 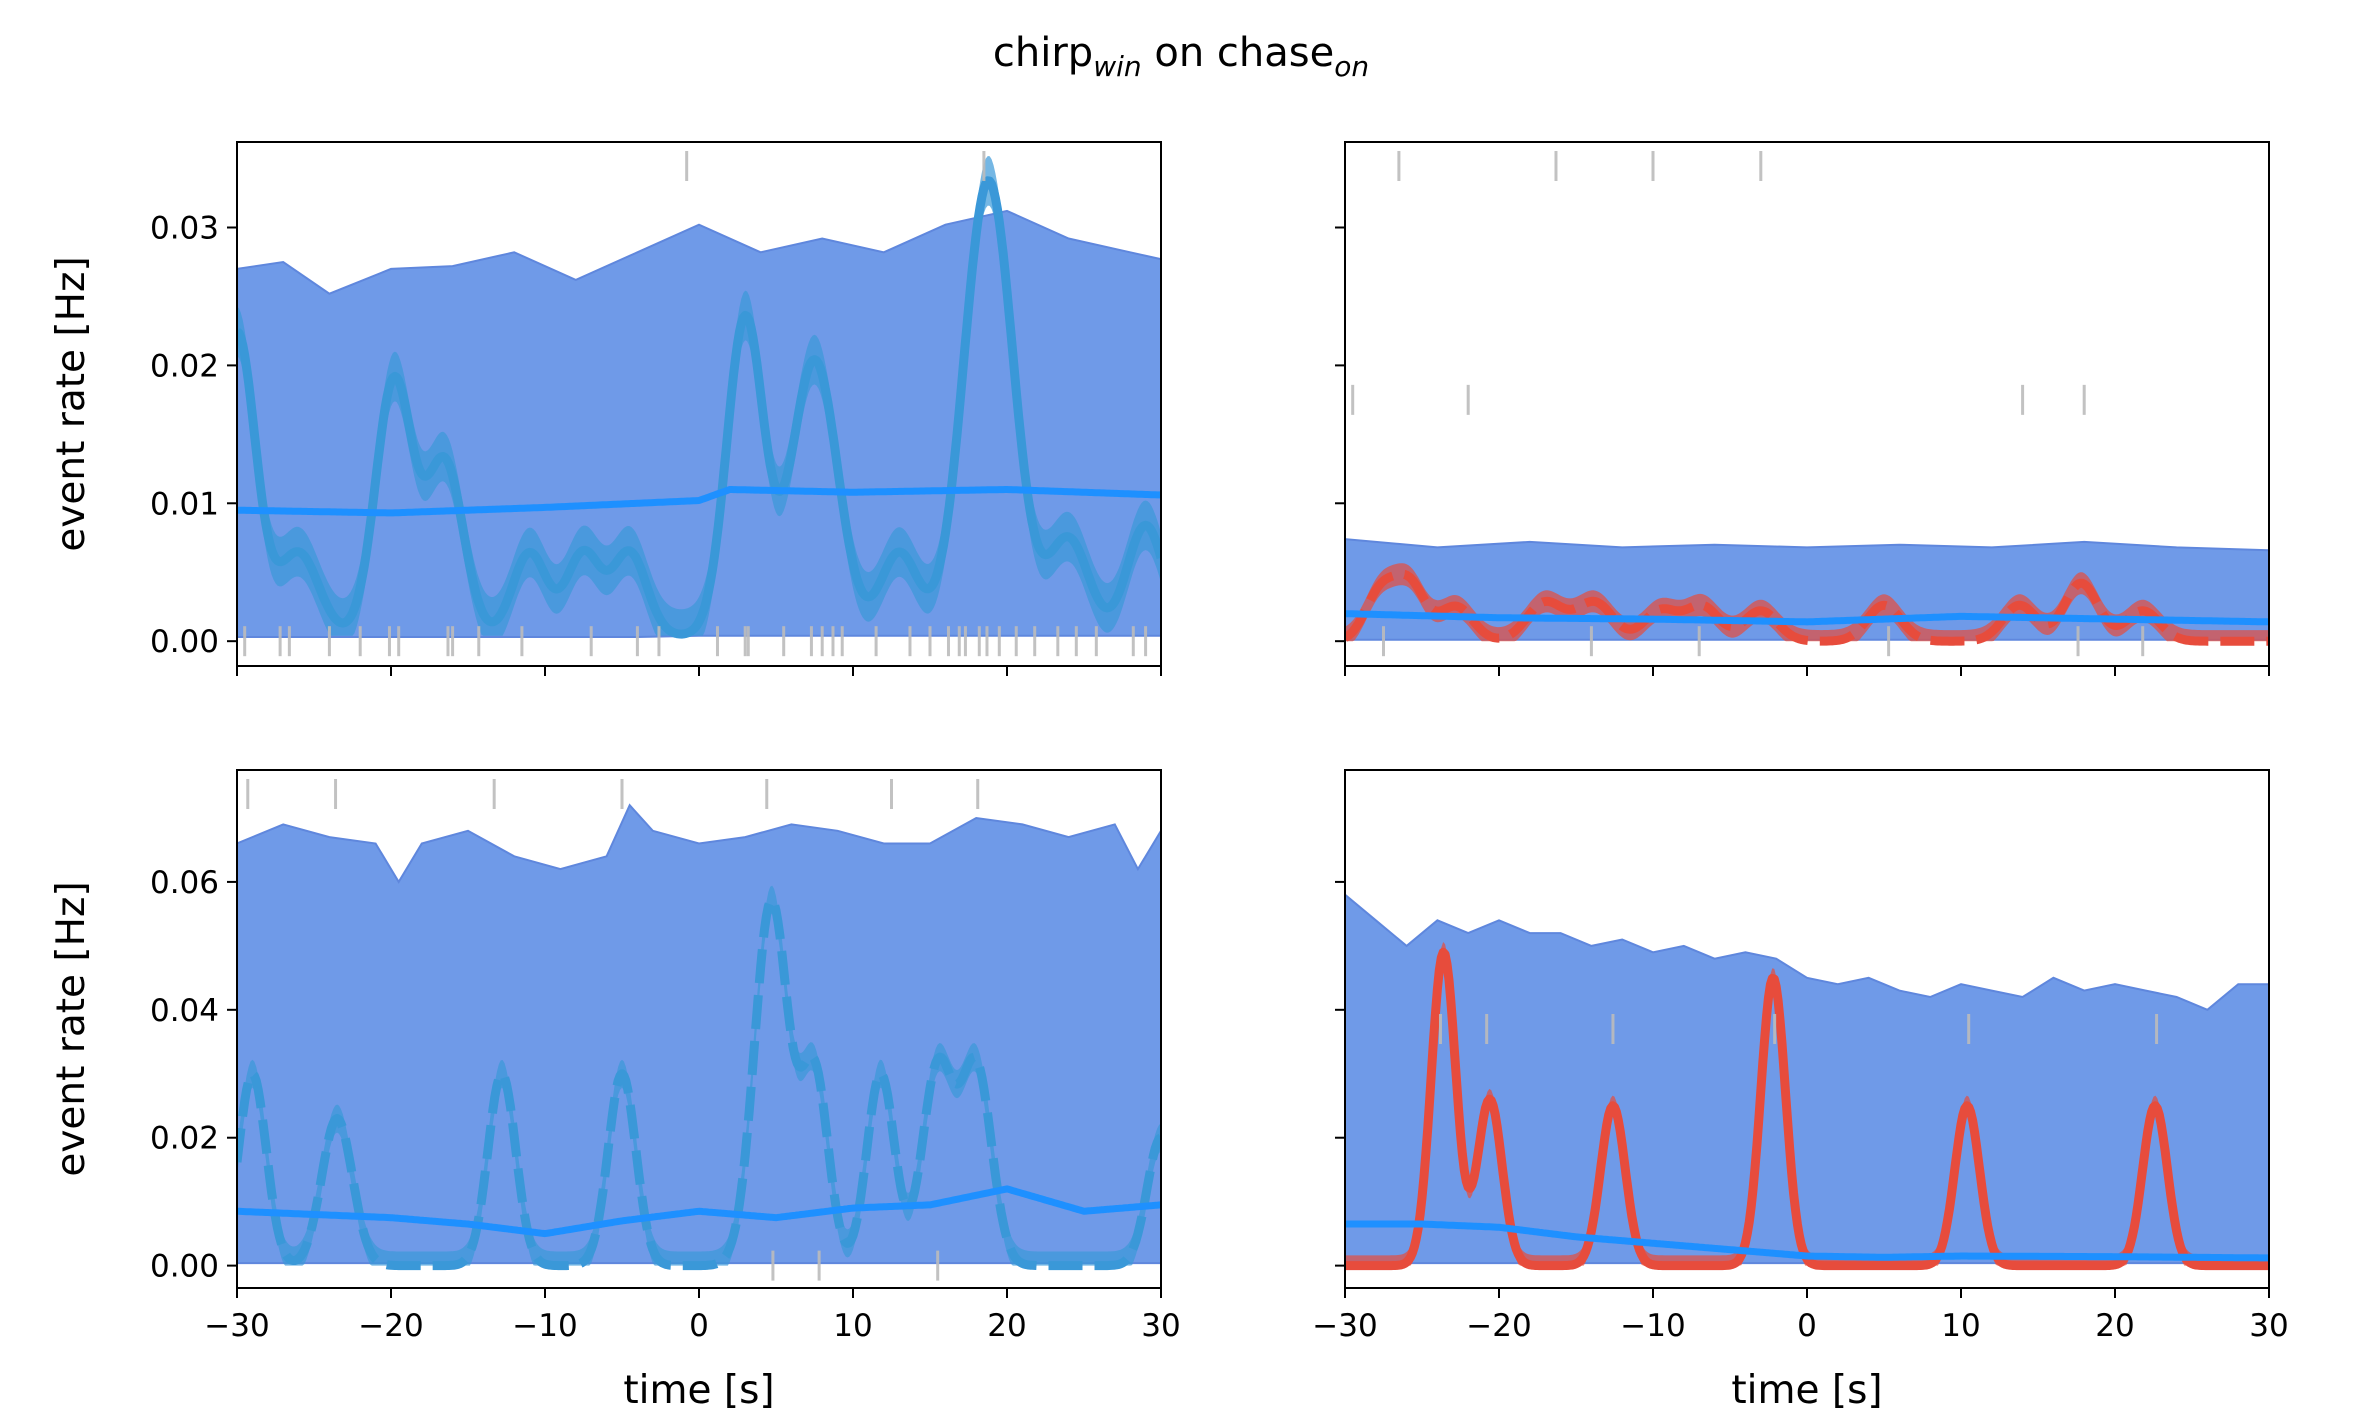 What do you see at coordinates (184, 1011) in the screenshot?
I see `y-tick-label: 0.04` at bounding box center [184, 1011].